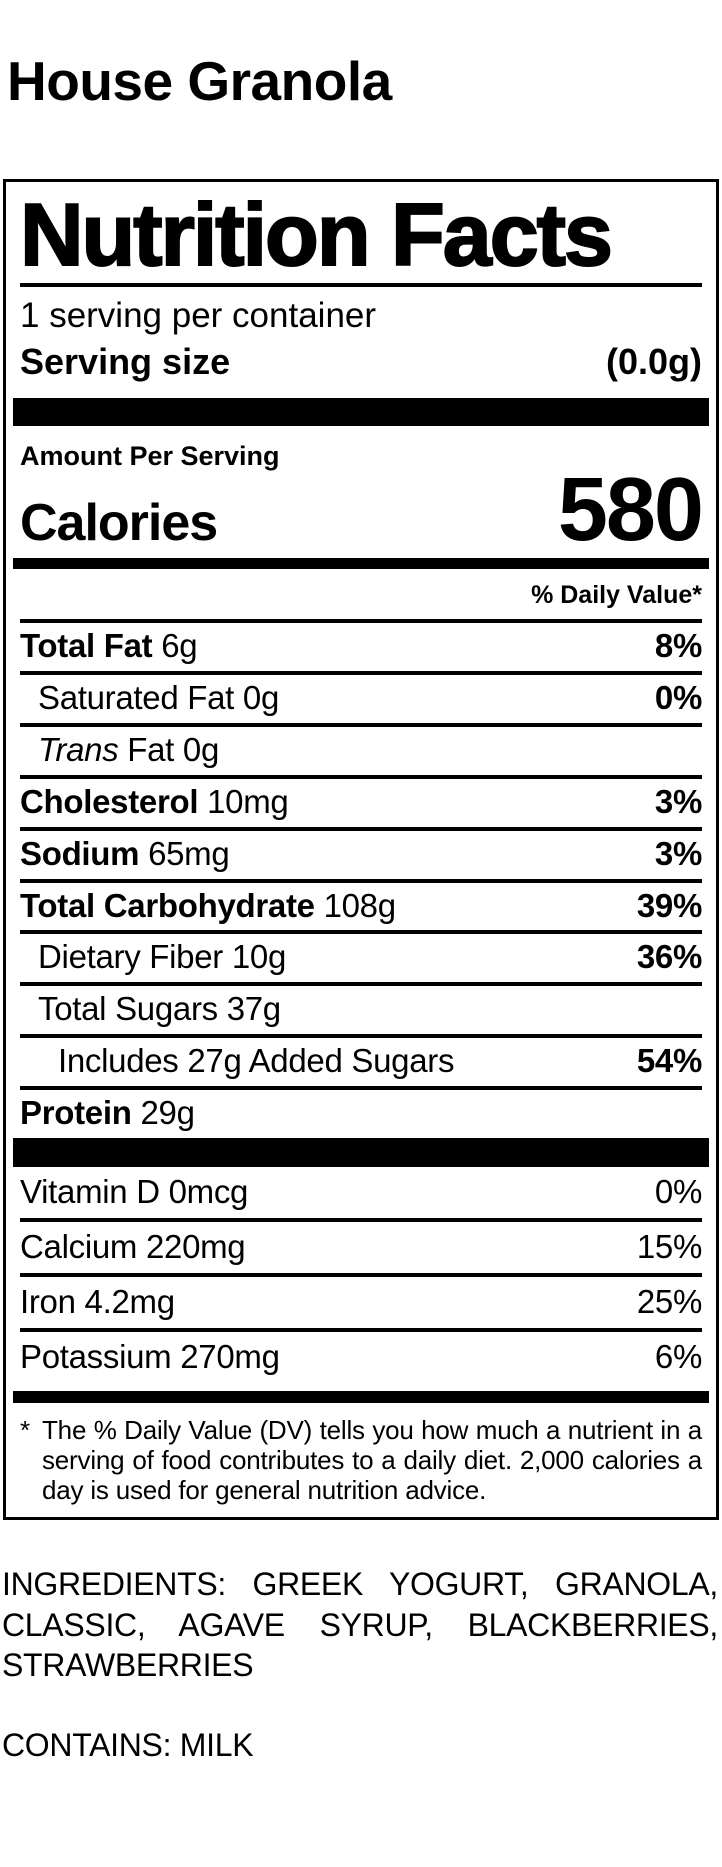  I want to click on vitamin-row: Vitamin D 0mcg 0%, so click(361, 1195).